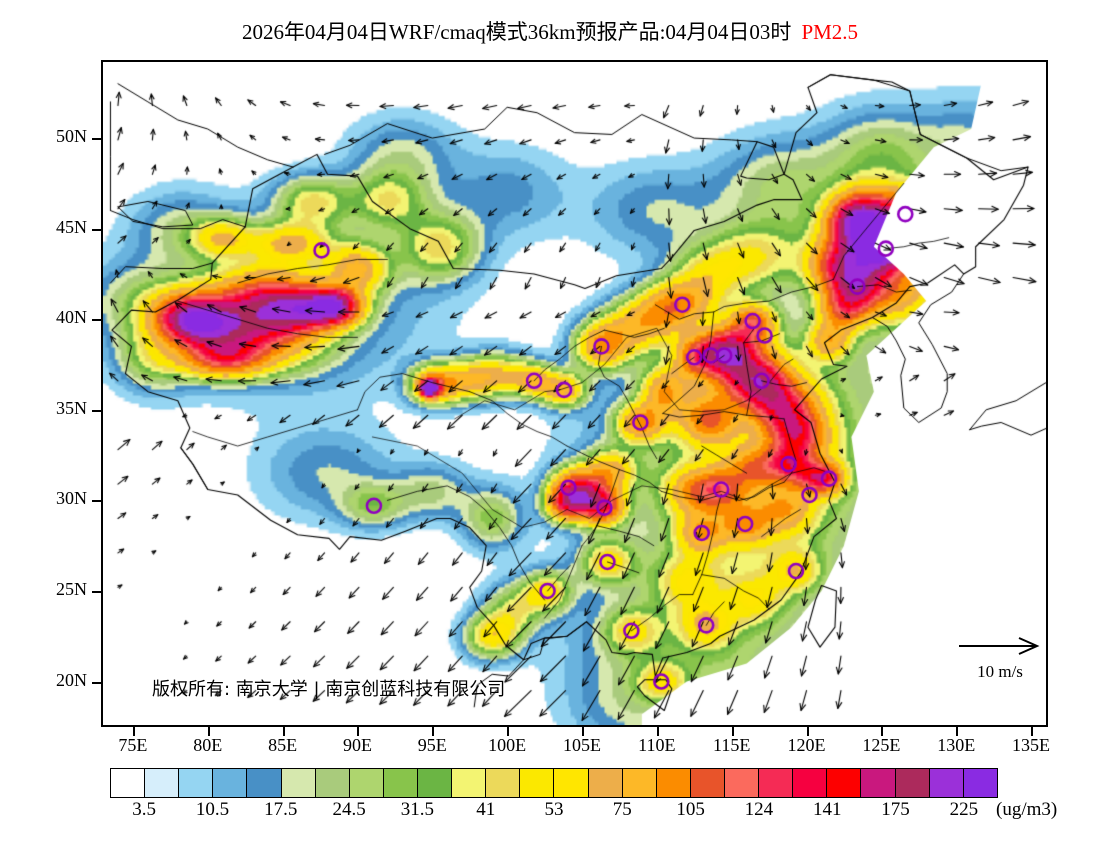  What do you see at coordinates (1000, 659) in the screenshot?
I see `wind-scale-legend: 10 m/s` at bounding box center [1000, 659].